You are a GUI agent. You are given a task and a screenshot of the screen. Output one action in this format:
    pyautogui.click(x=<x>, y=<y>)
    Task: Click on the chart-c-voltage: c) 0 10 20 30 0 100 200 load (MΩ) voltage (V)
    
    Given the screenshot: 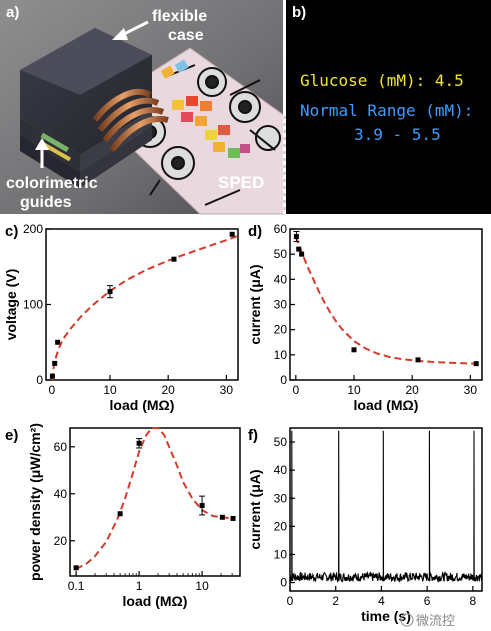 What is the action you would take?
    pyautogui.click(x=121, y=317)
    